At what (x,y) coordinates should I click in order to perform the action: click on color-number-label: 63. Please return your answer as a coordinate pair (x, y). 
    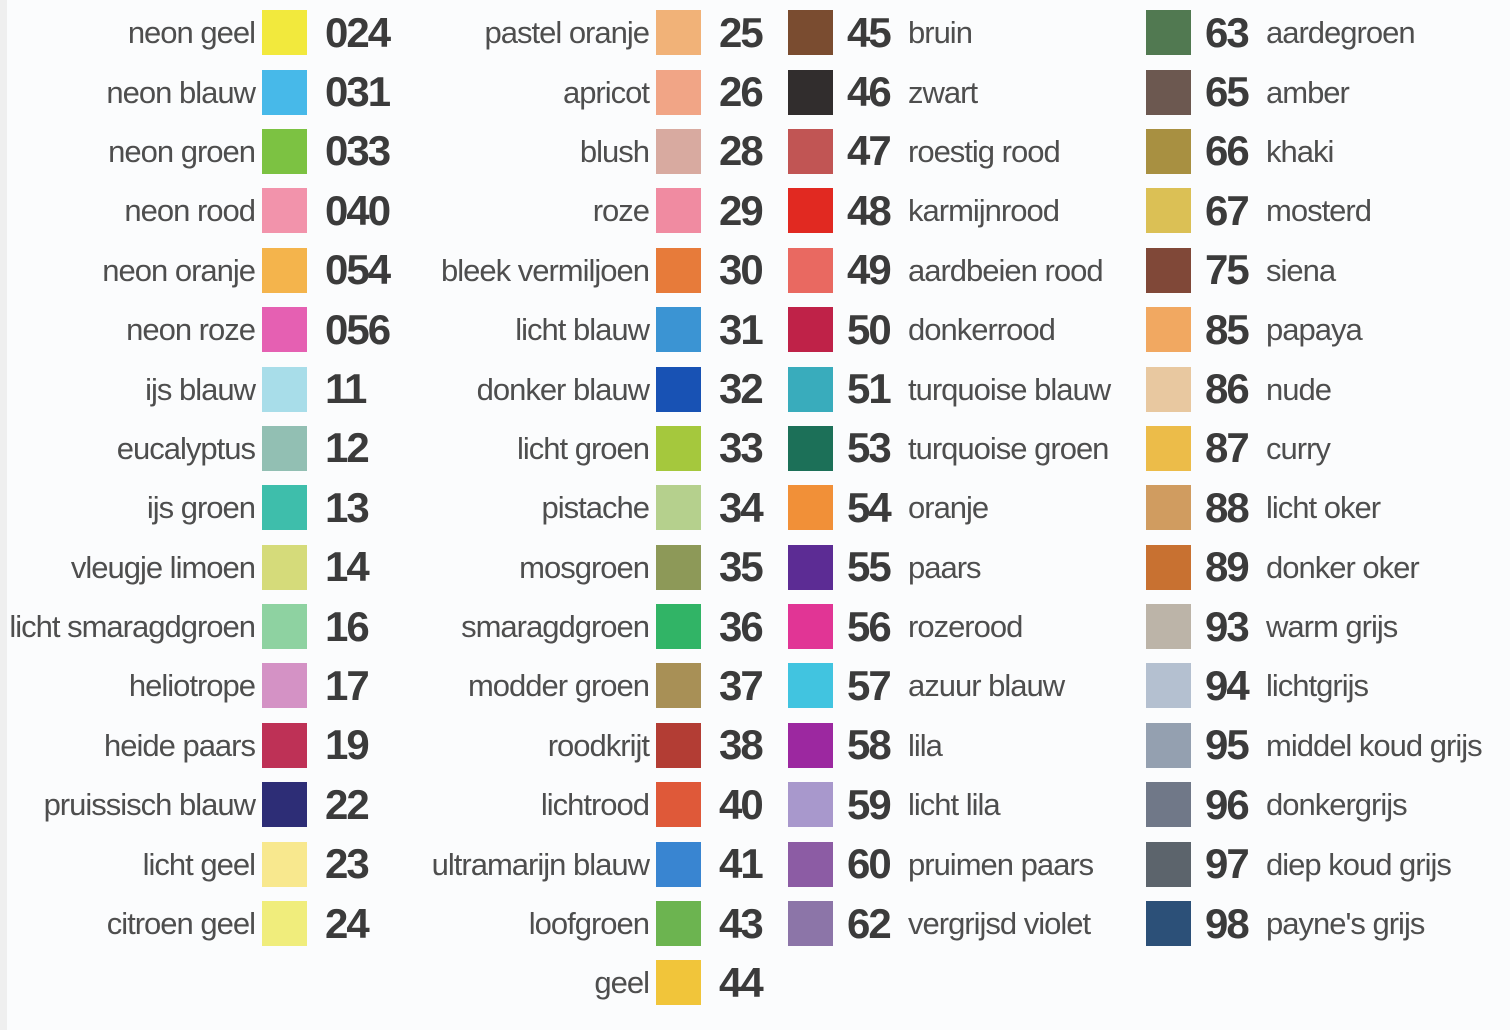
    Looking at the image, I should click on (1227, 32).